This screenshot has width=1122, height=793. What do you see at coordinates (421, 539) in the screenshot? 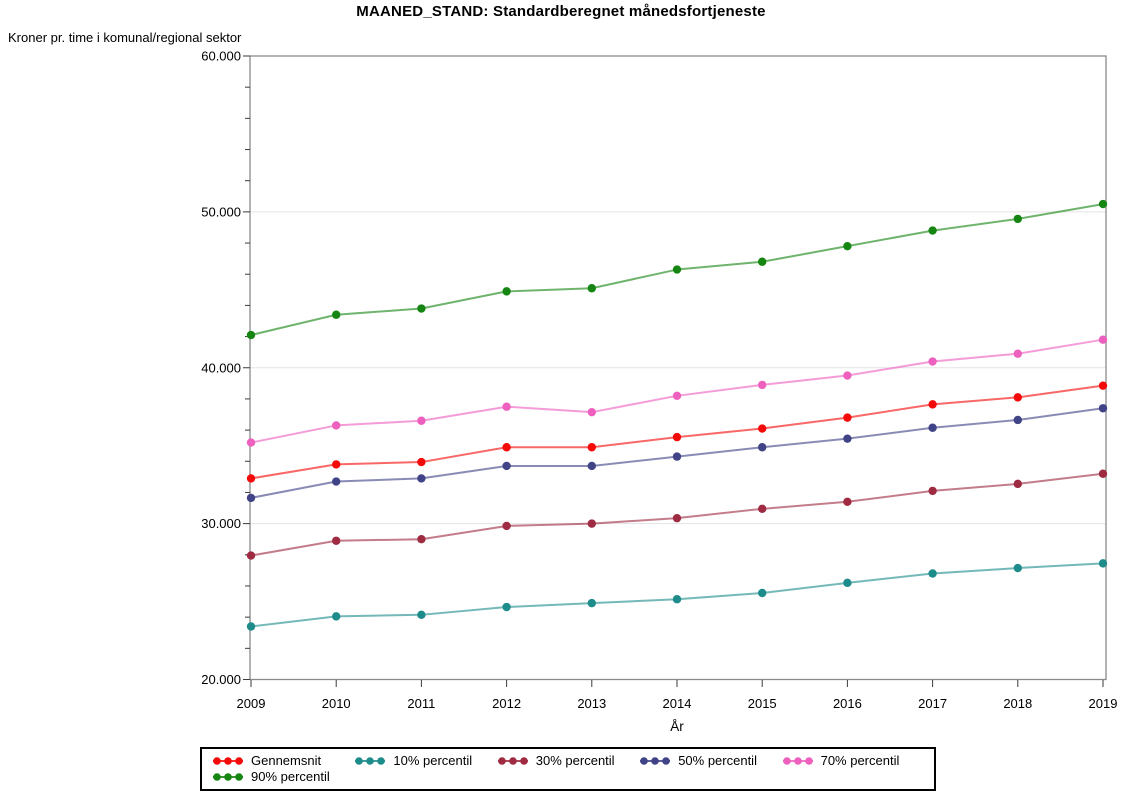
I see `series-marker-30-percentil-2011` at bounding box center [421, 539].